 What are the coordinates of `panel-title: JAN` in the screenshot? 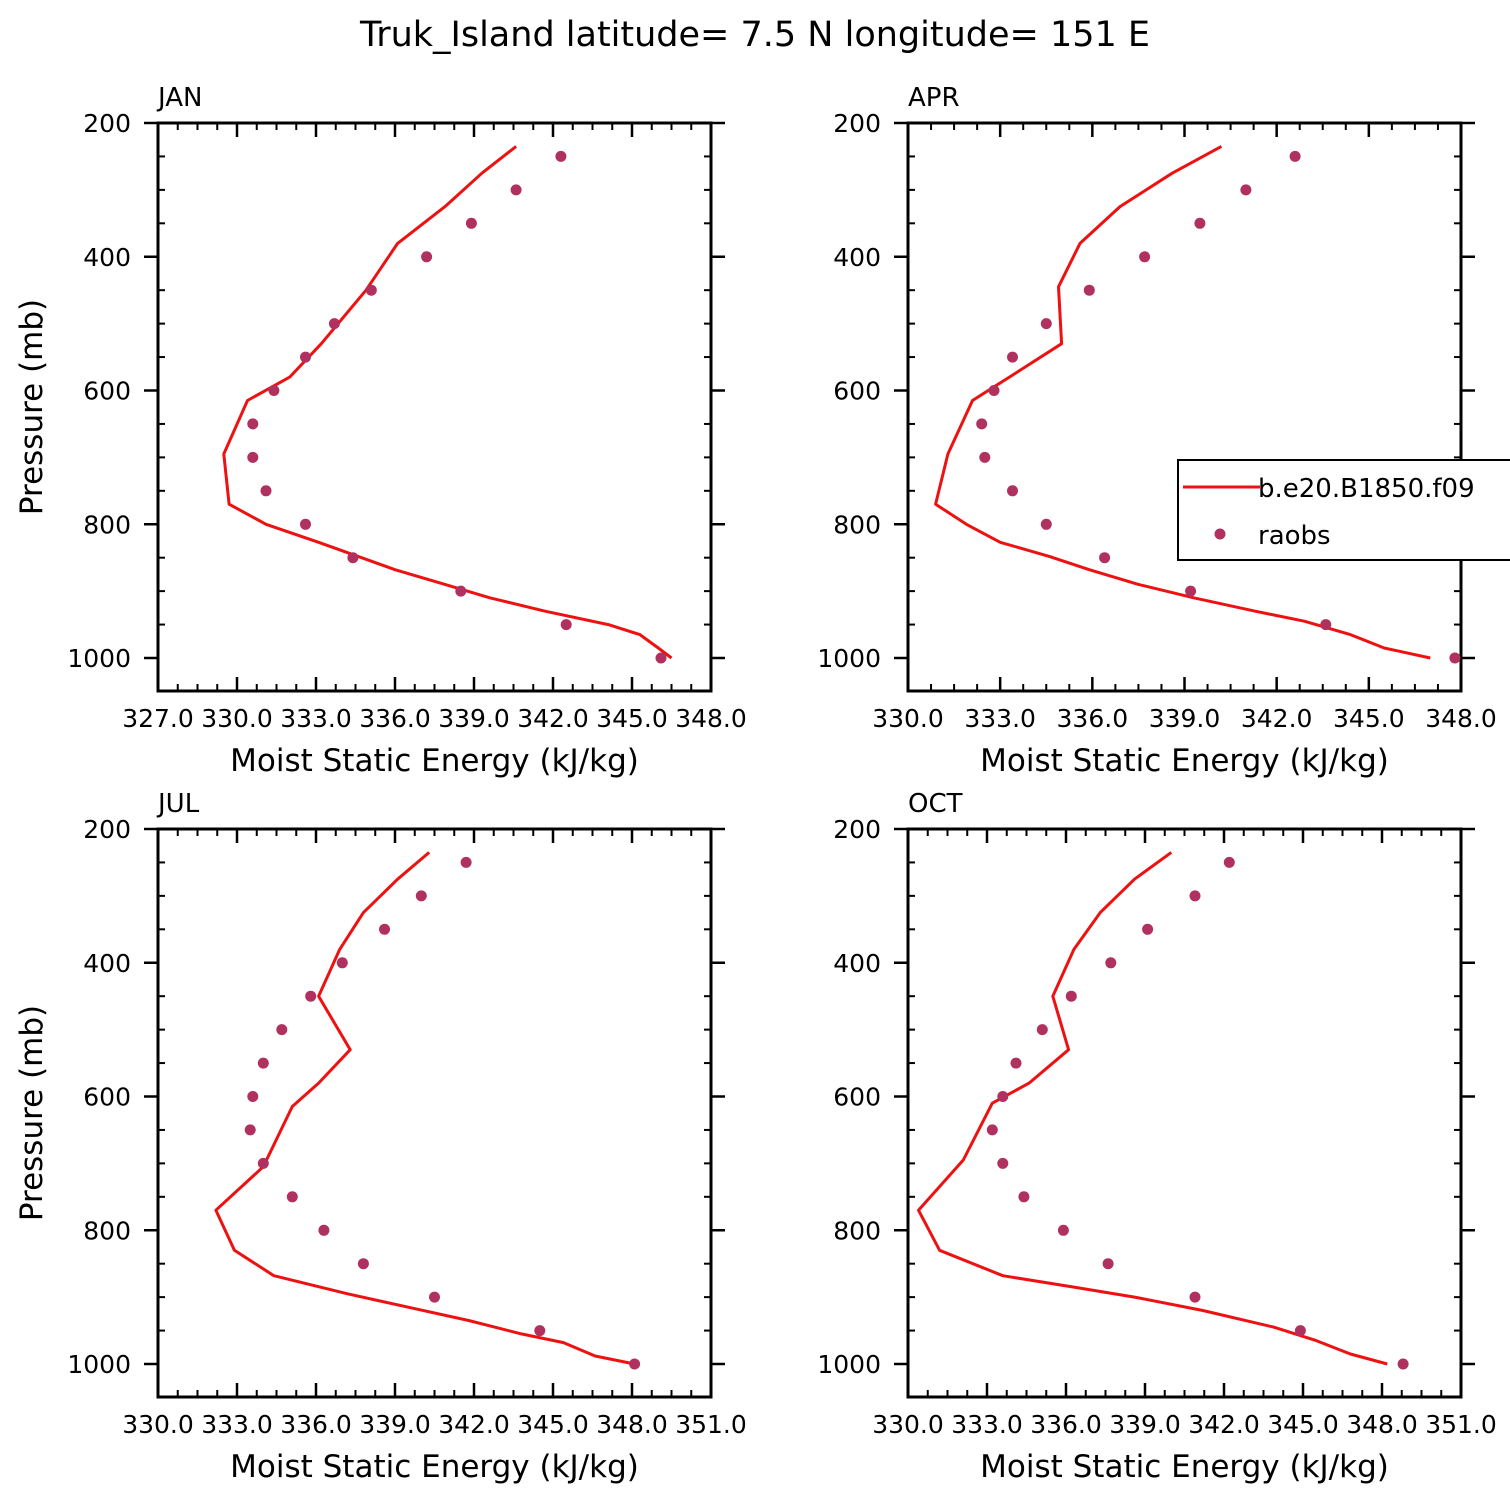 It's located at (179, 98).